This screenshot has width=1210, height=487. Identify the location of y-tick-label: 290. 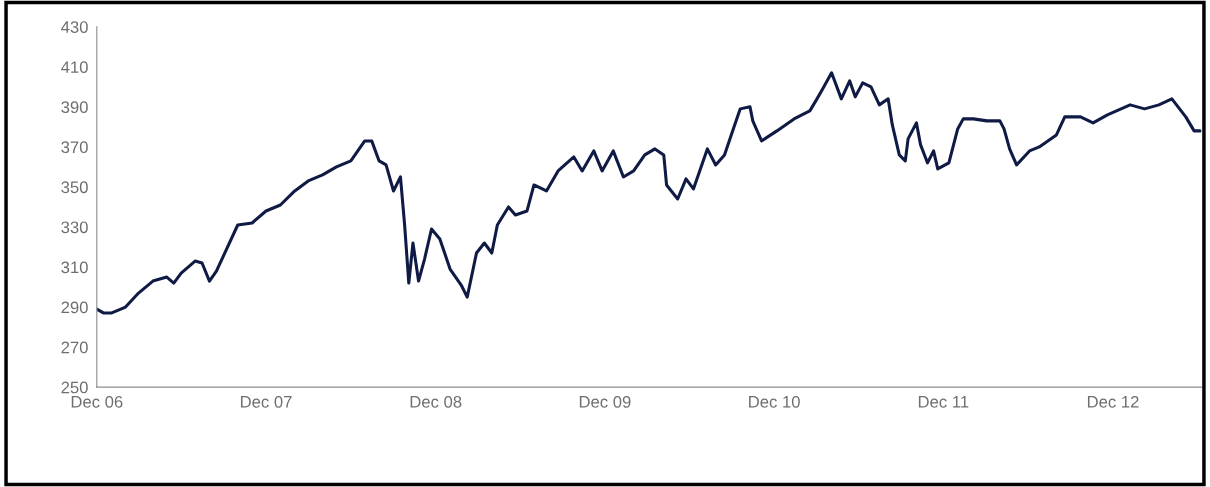
(74, 307).